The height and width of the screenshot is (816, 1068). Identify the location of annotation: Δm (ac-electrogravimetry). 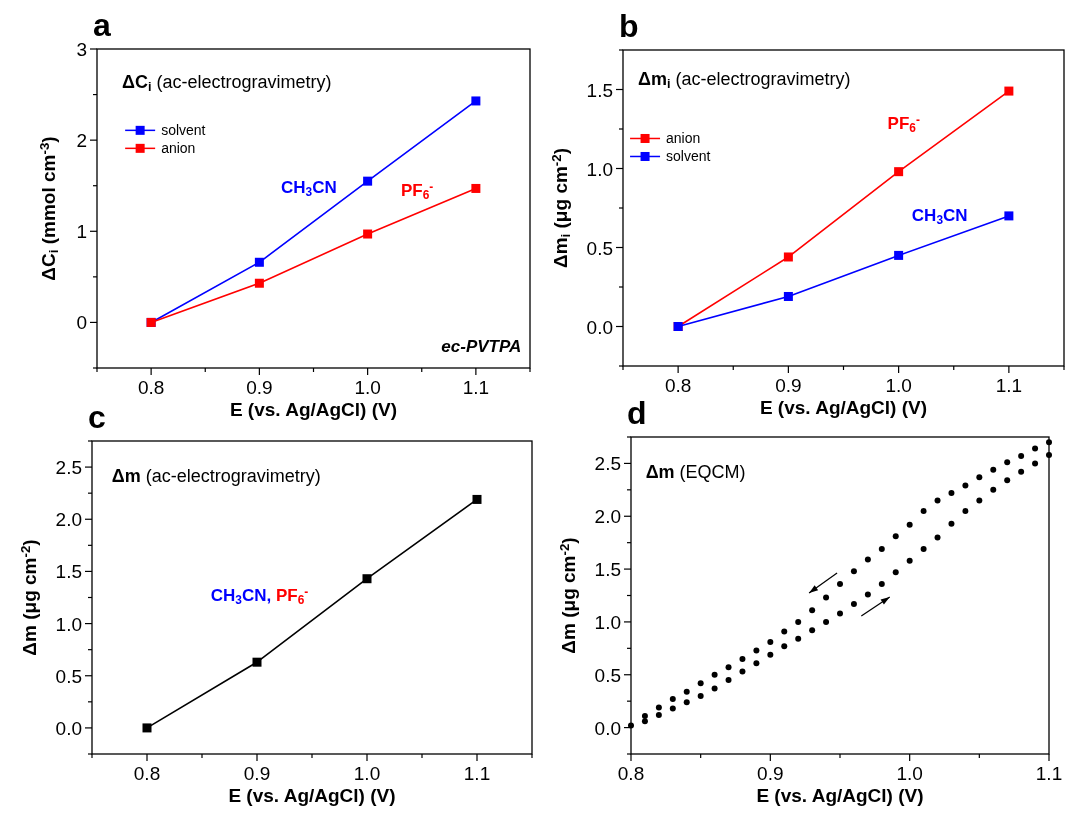
(216, 475).